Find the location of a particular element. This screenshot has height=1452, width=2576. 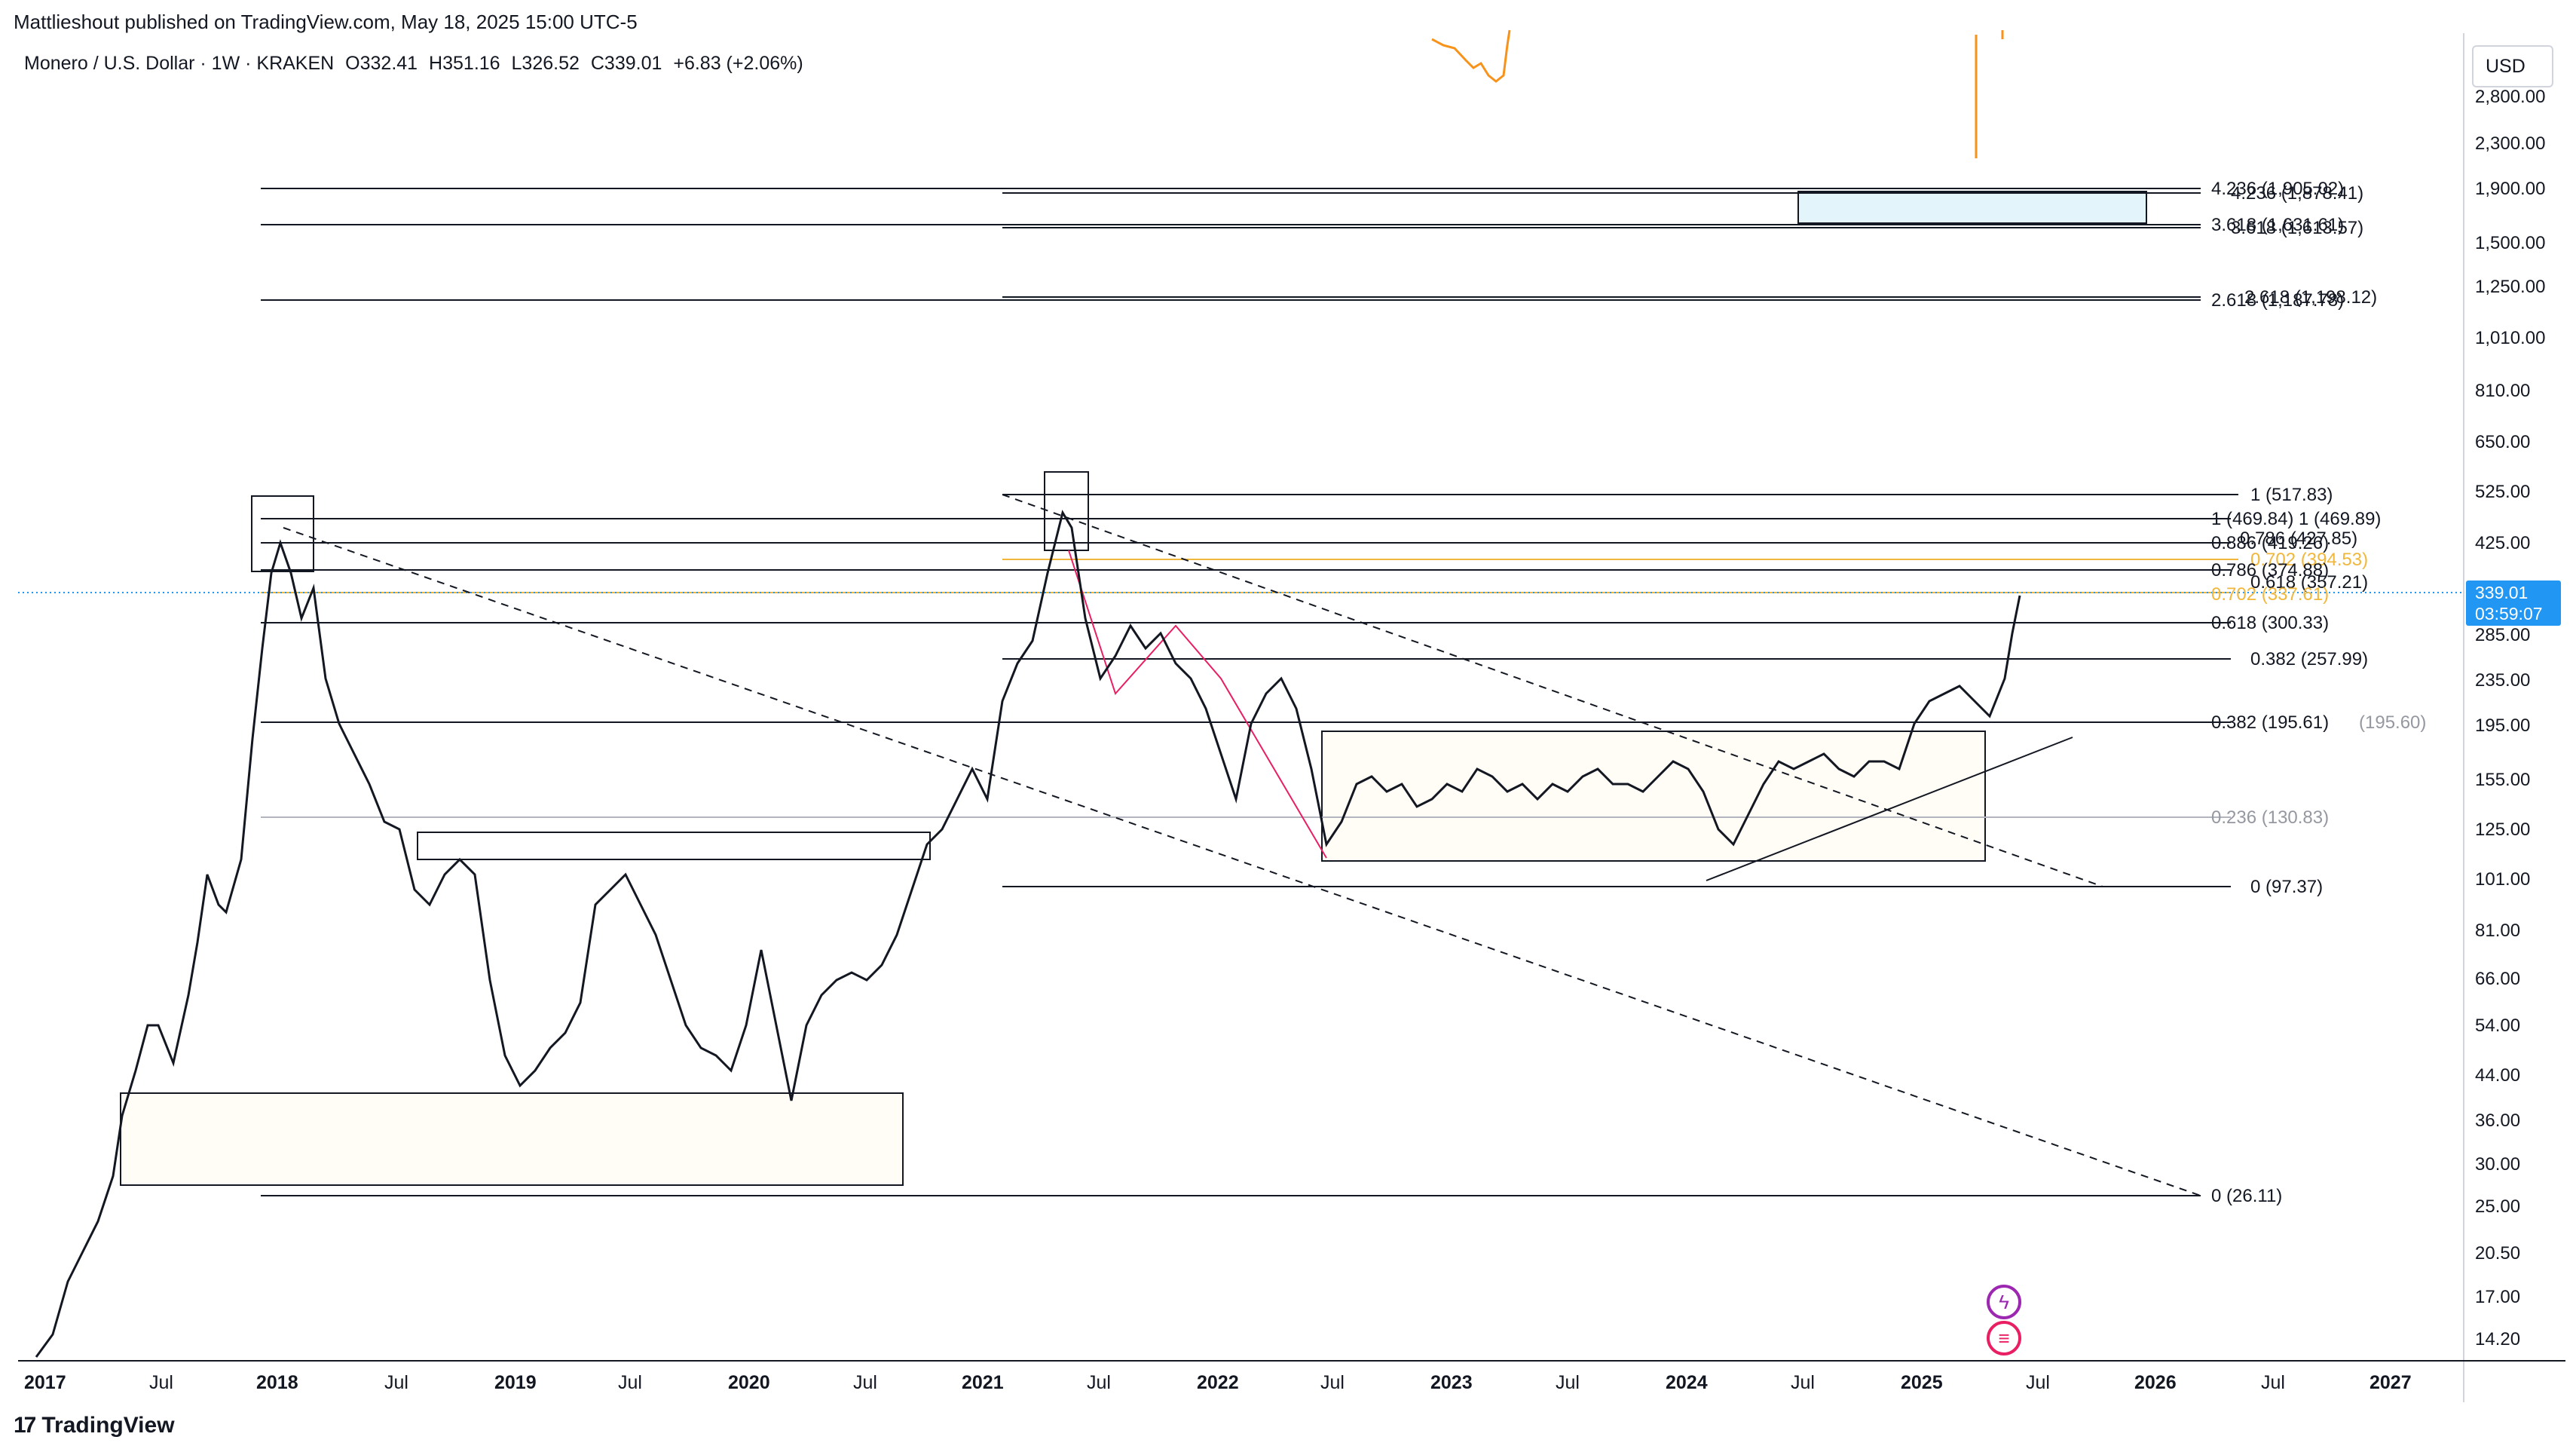

lightning-icon: ϟ is located at coordinates (2004, 1302).